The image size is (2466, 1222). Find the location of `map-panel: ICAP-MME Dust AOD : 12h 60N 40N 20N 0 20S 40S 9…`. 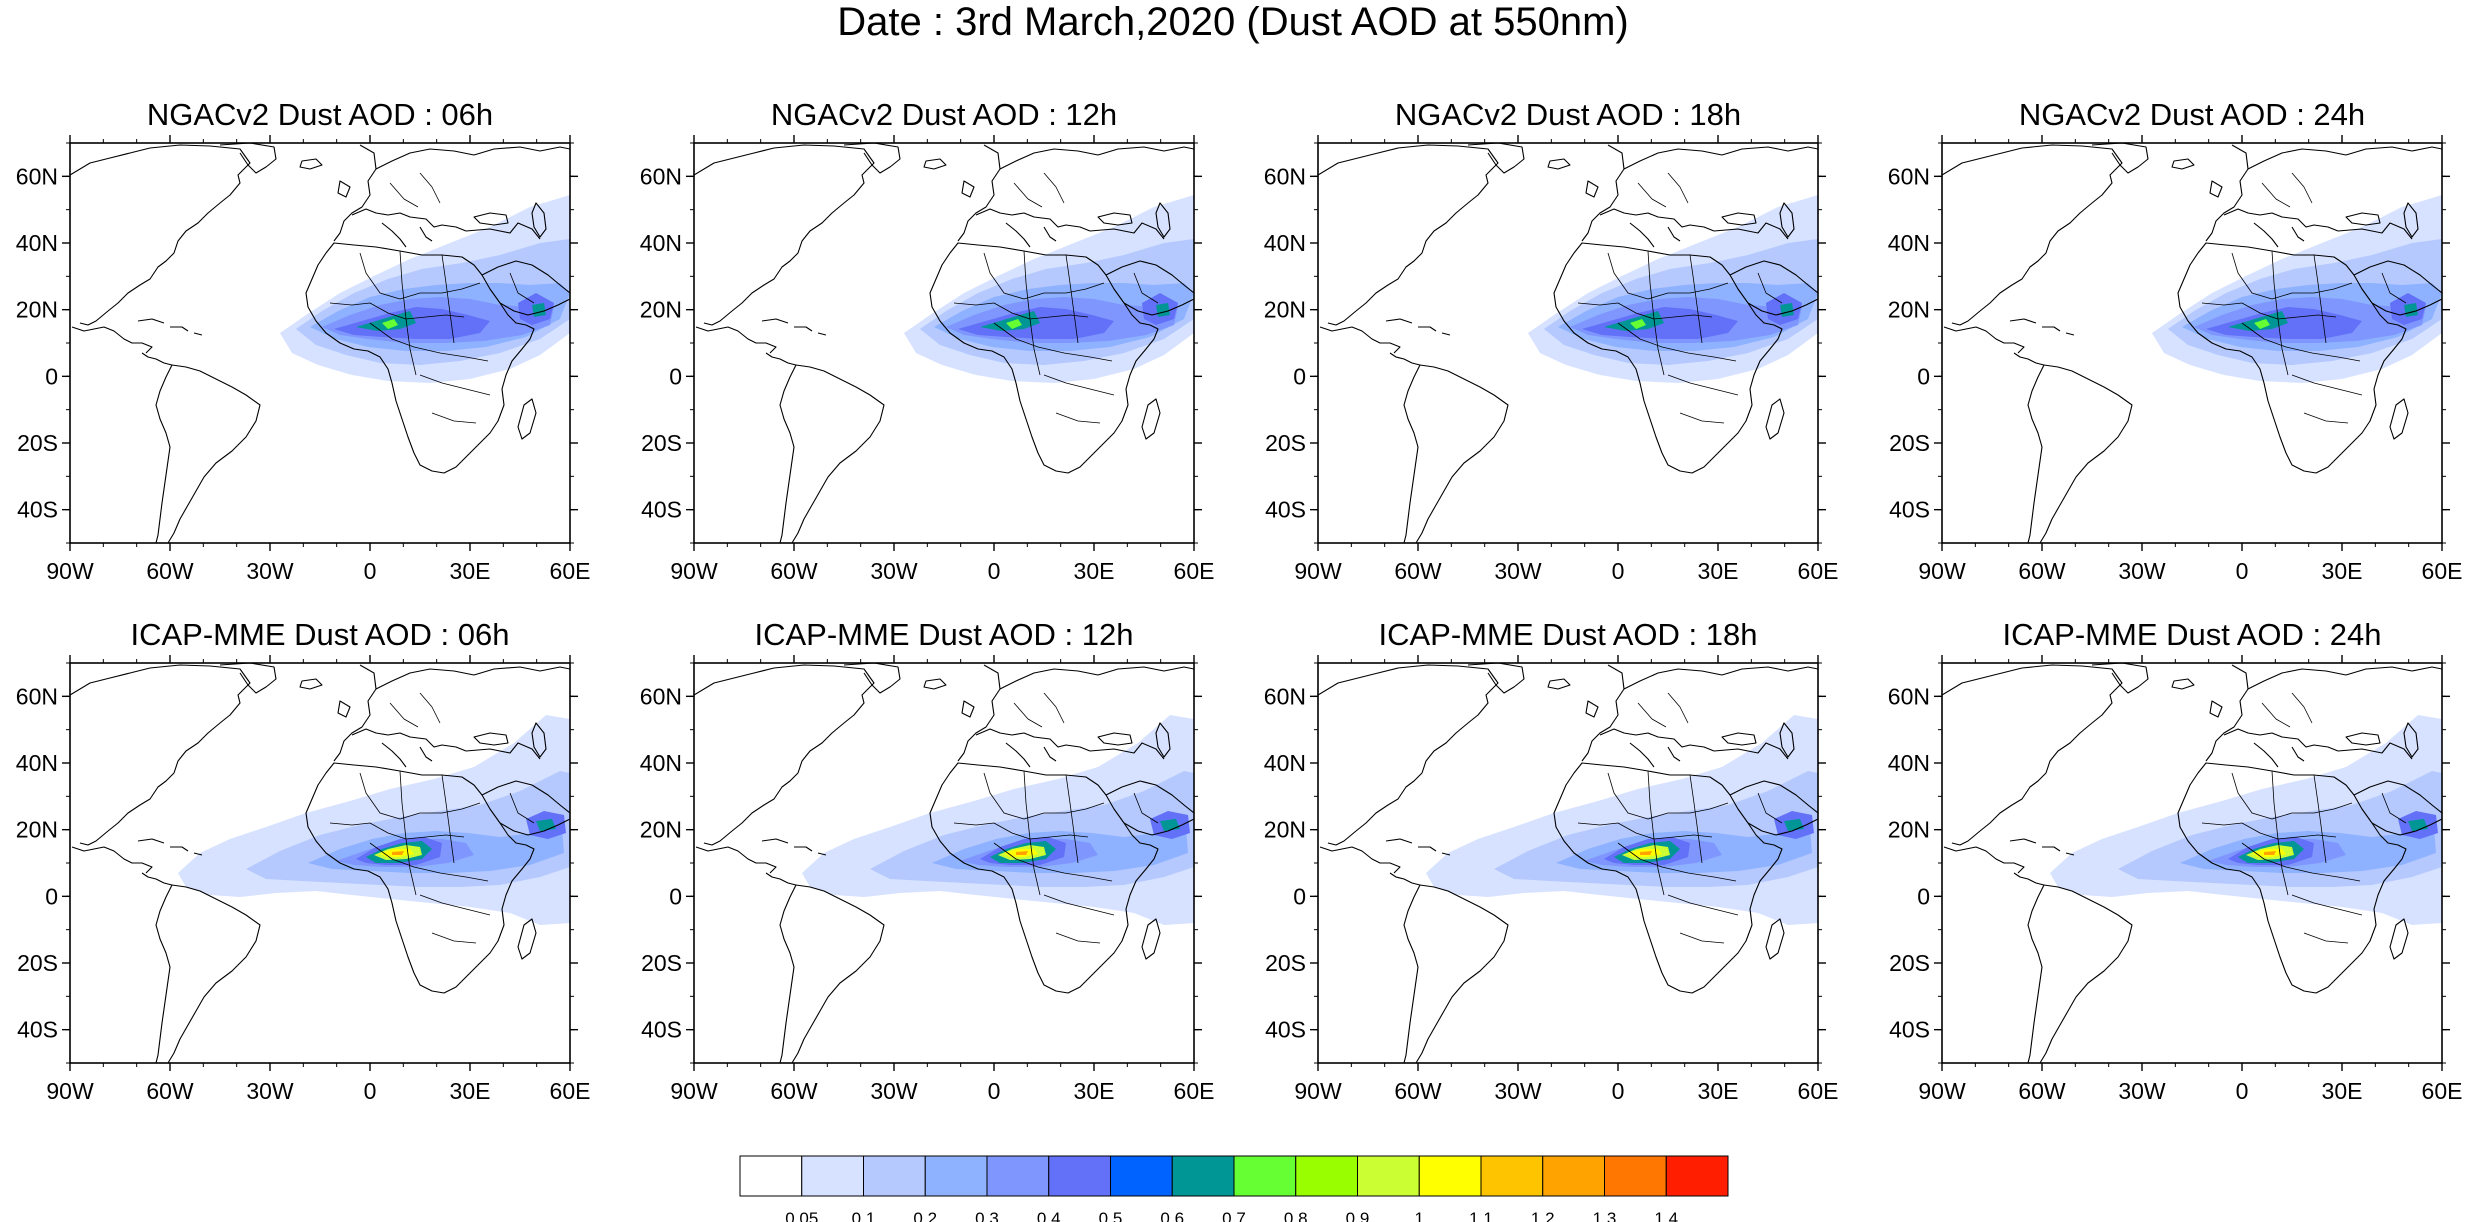

map-panel: ICAP-MME Dust AOD : 12h 60N 40N 20N 0 20S 40S 9… is located at coordinates (927, 860).